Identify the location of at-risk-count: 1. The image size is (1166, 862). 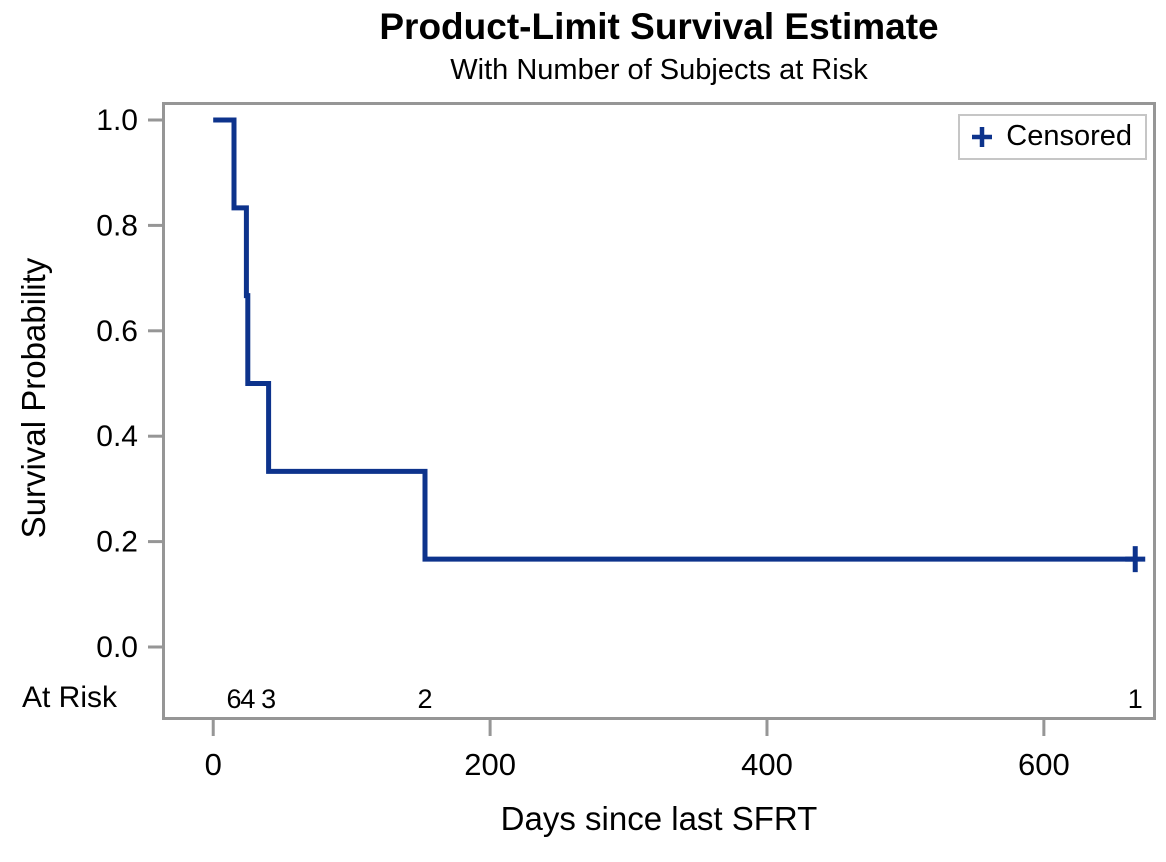
(1135, 699).